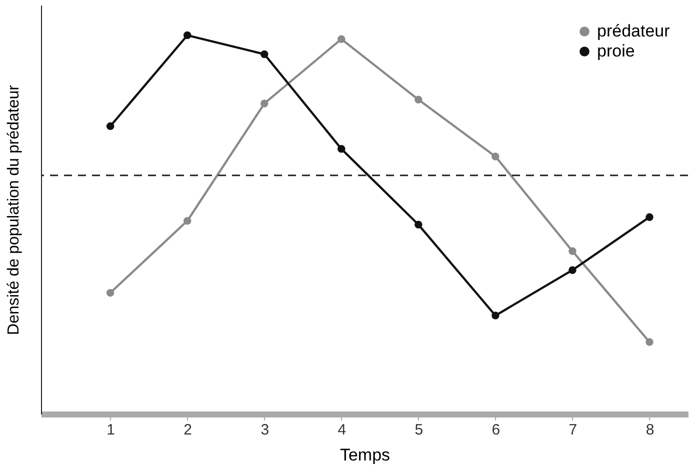 The image size is (694, 468). I want to click on x-tick-label: 2, so click(188, 430).